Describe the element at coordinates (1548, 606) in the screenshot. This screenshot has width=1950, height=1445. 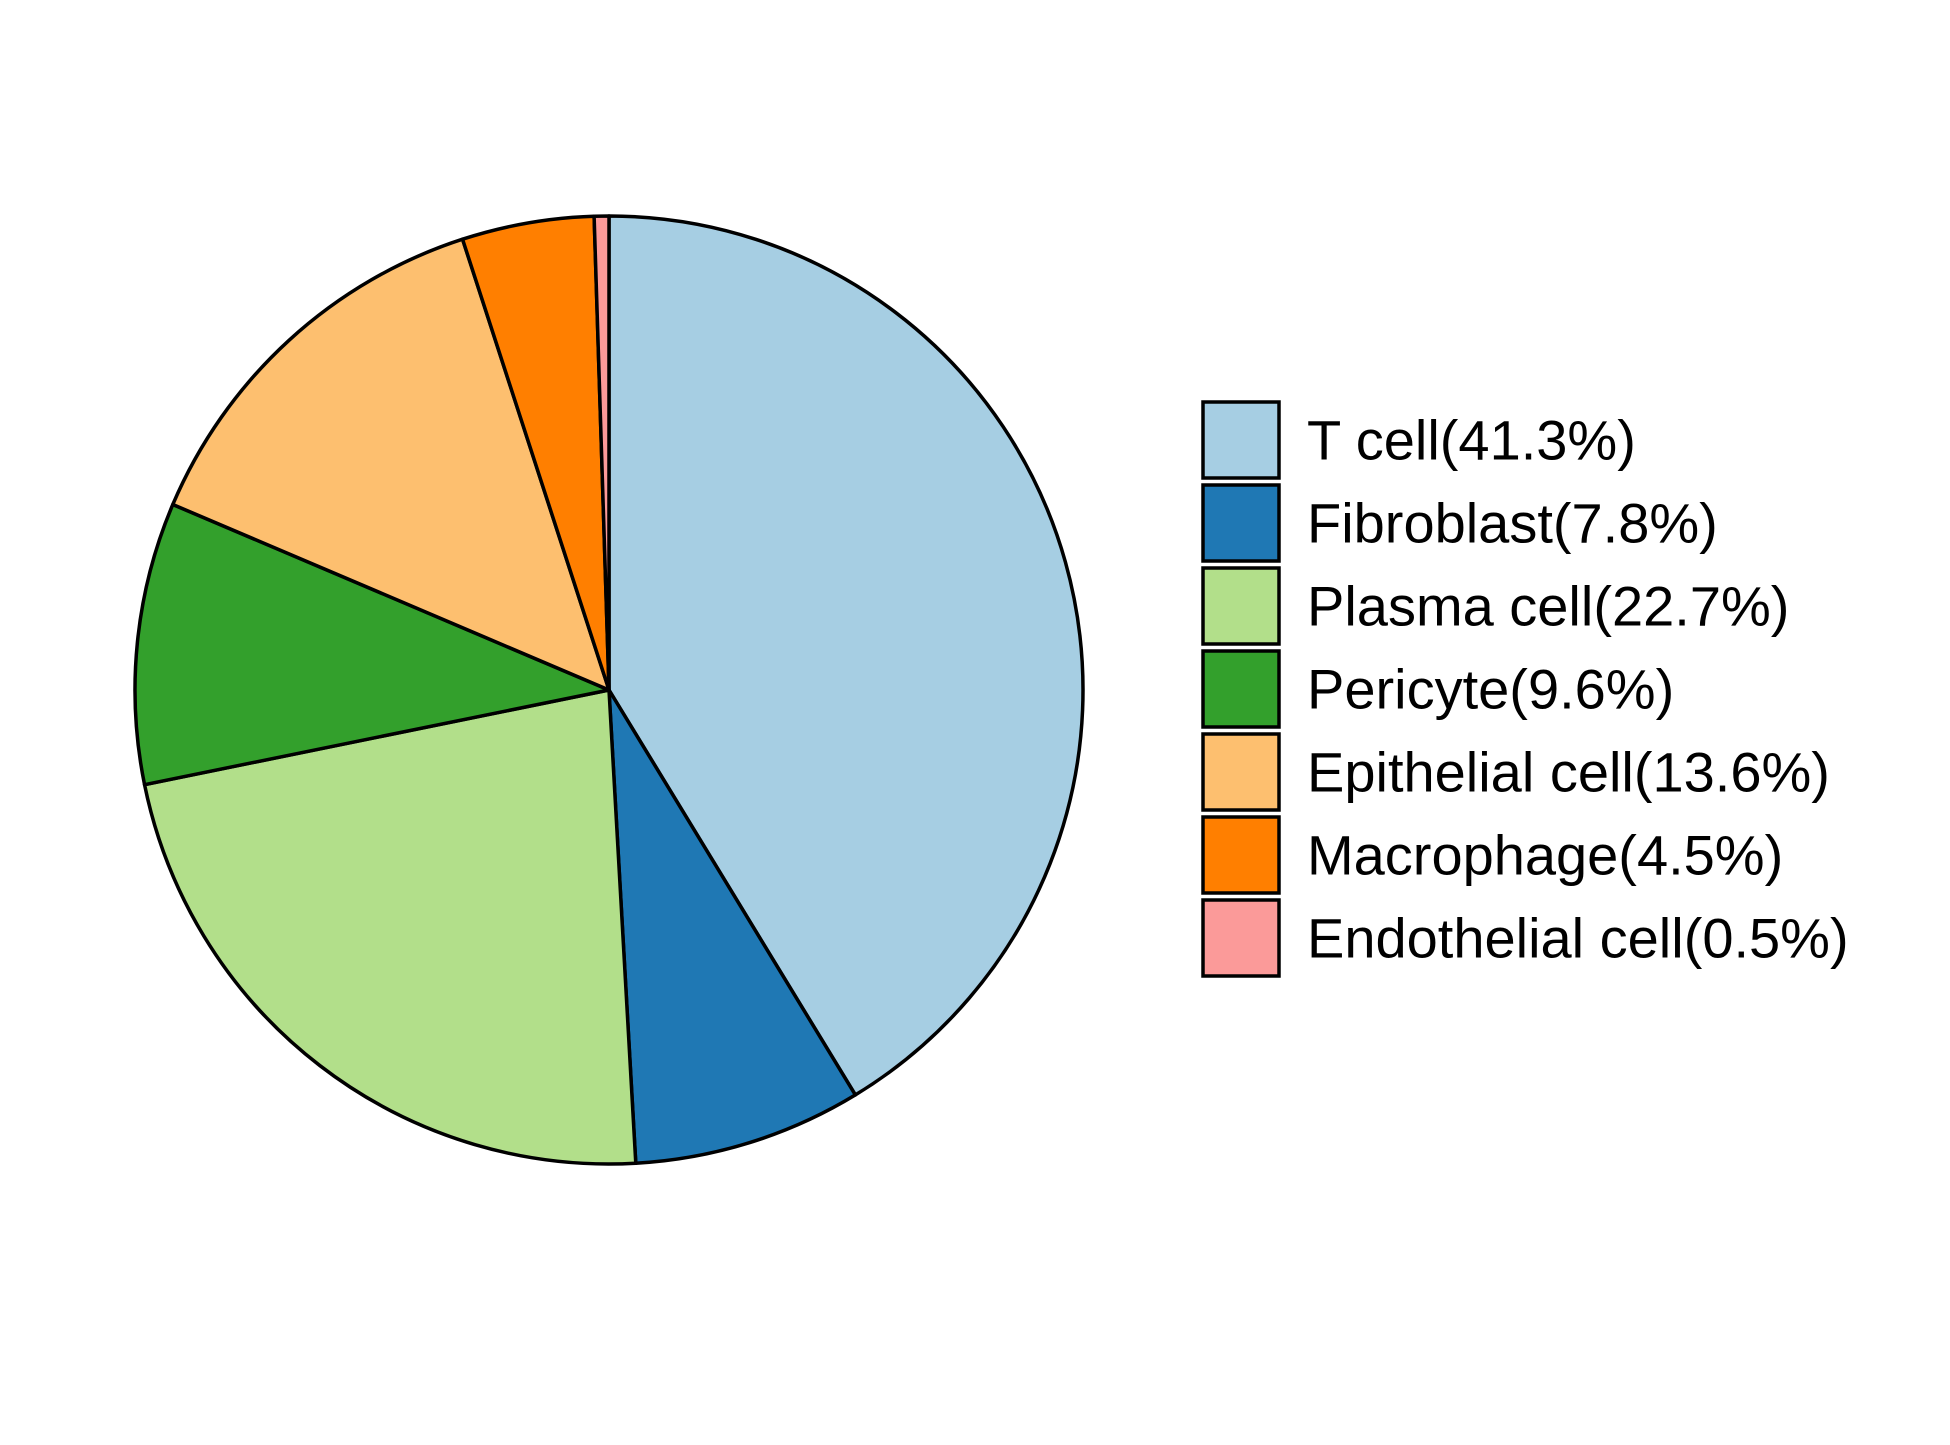
I see `legend-label-2: Plasma cell(22.7%)` at that location.